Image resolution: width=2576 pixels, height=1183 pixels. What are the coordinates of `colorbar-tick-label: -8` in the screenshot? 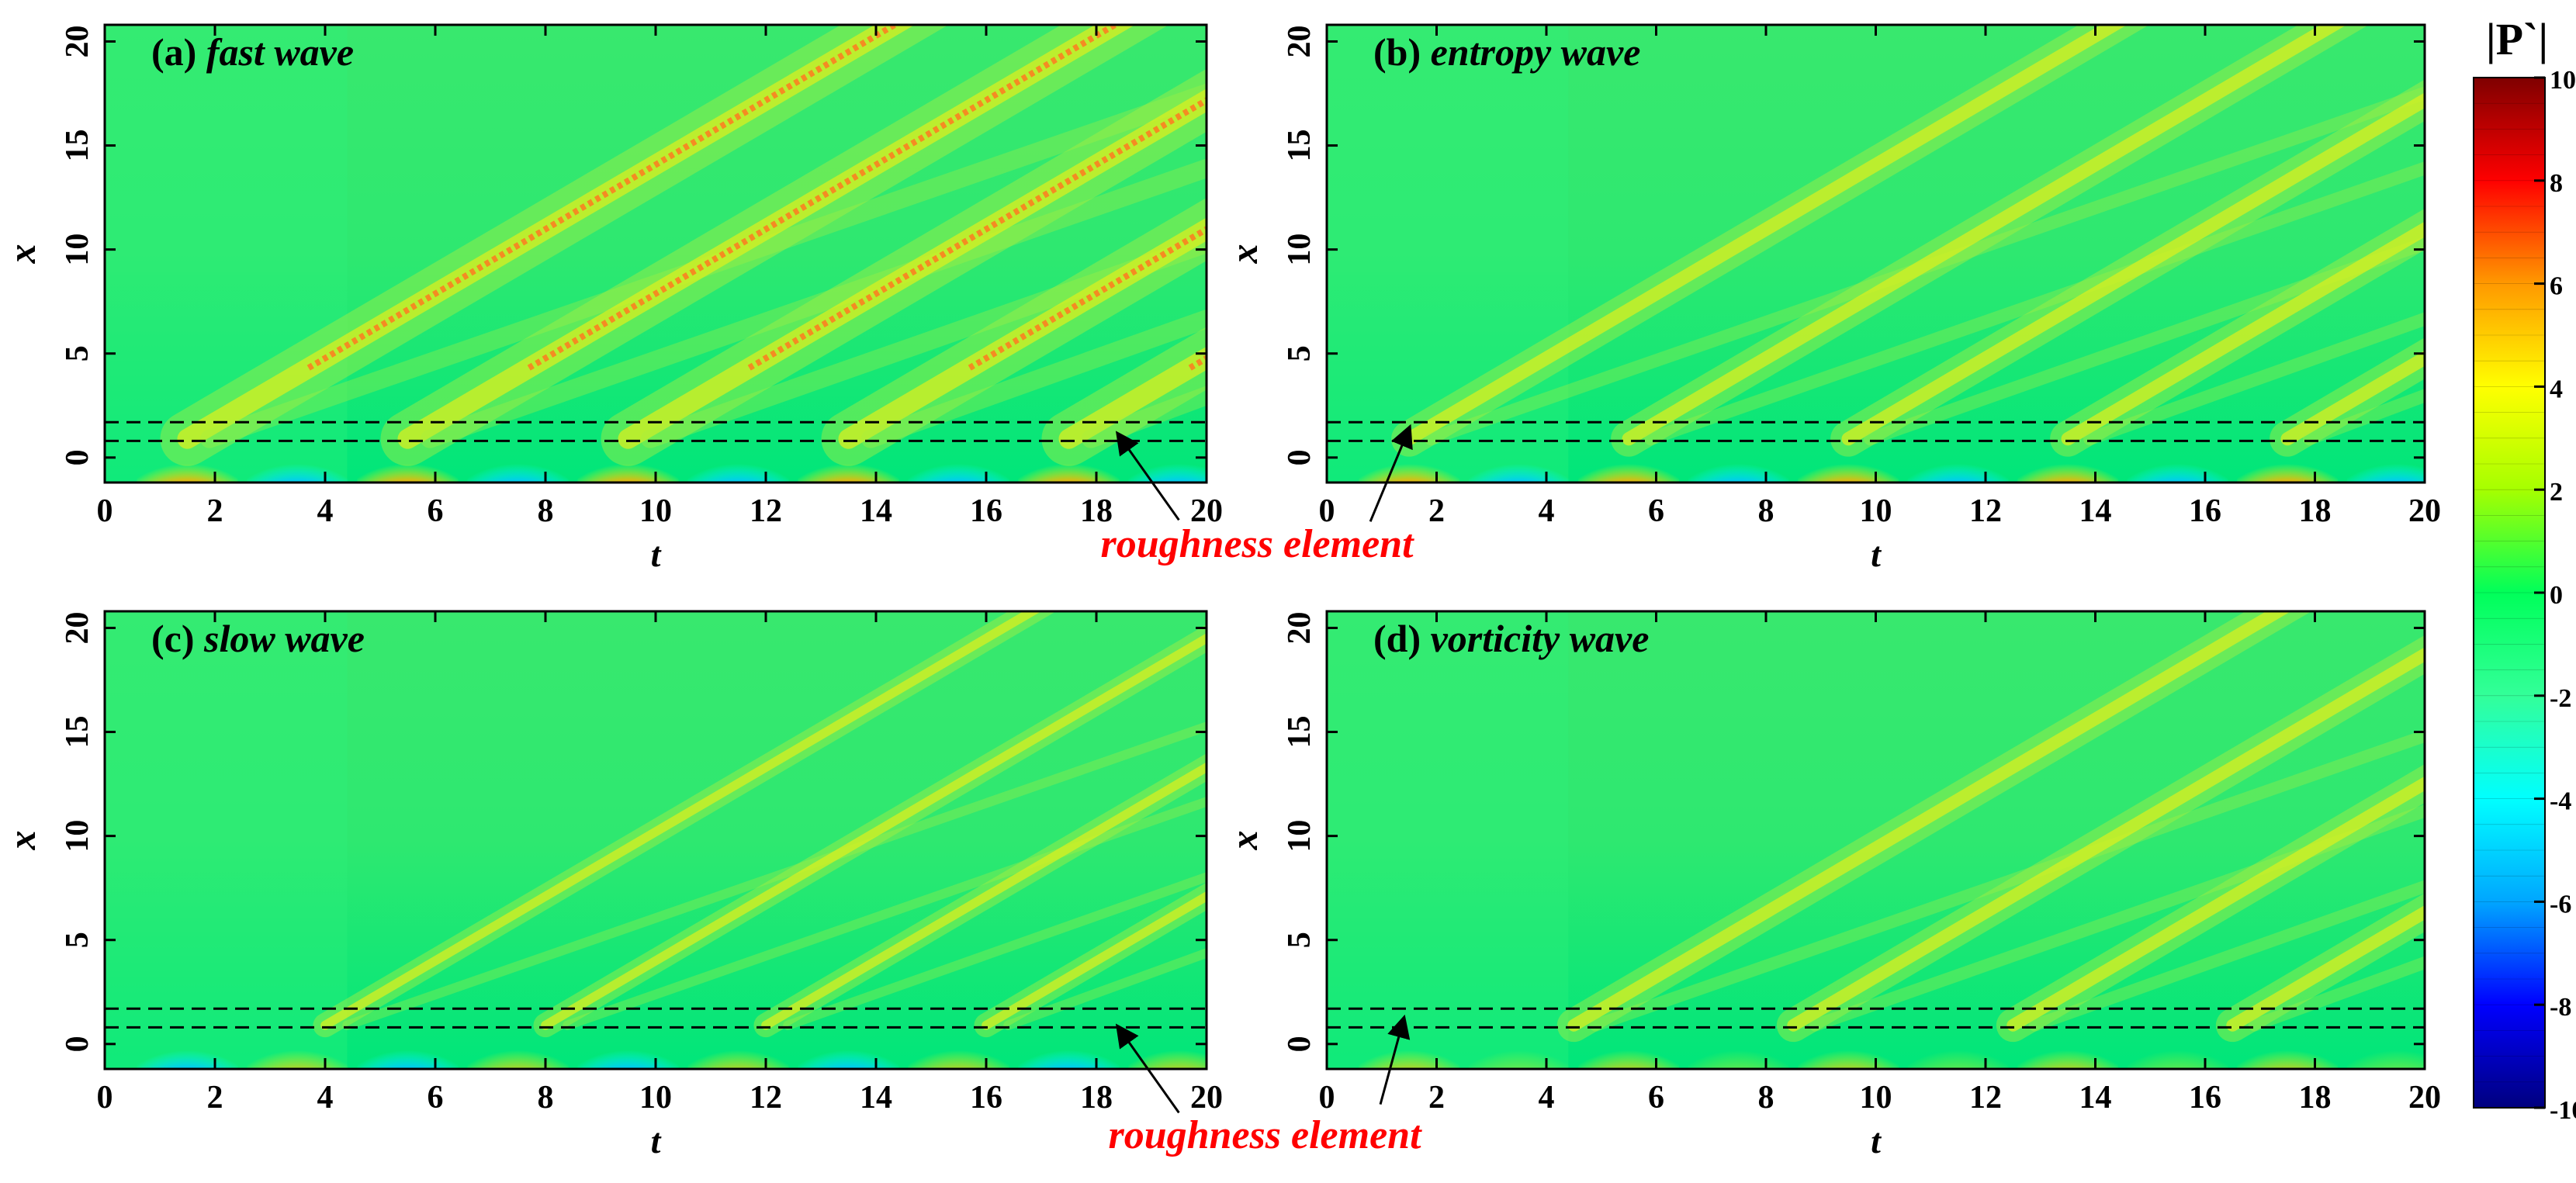 It's located at (2560, 1007).